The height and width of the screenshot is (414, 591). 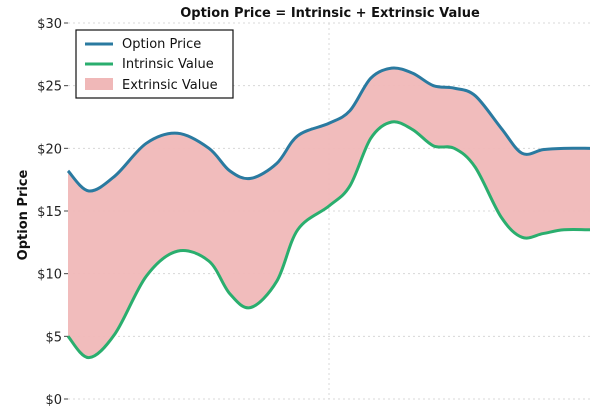 What do you see at coordinates (168, 64) in the screenshot?
I see `legend-label-intrinsic-value: Intrinsic Value` at bounding box center [168, 64].